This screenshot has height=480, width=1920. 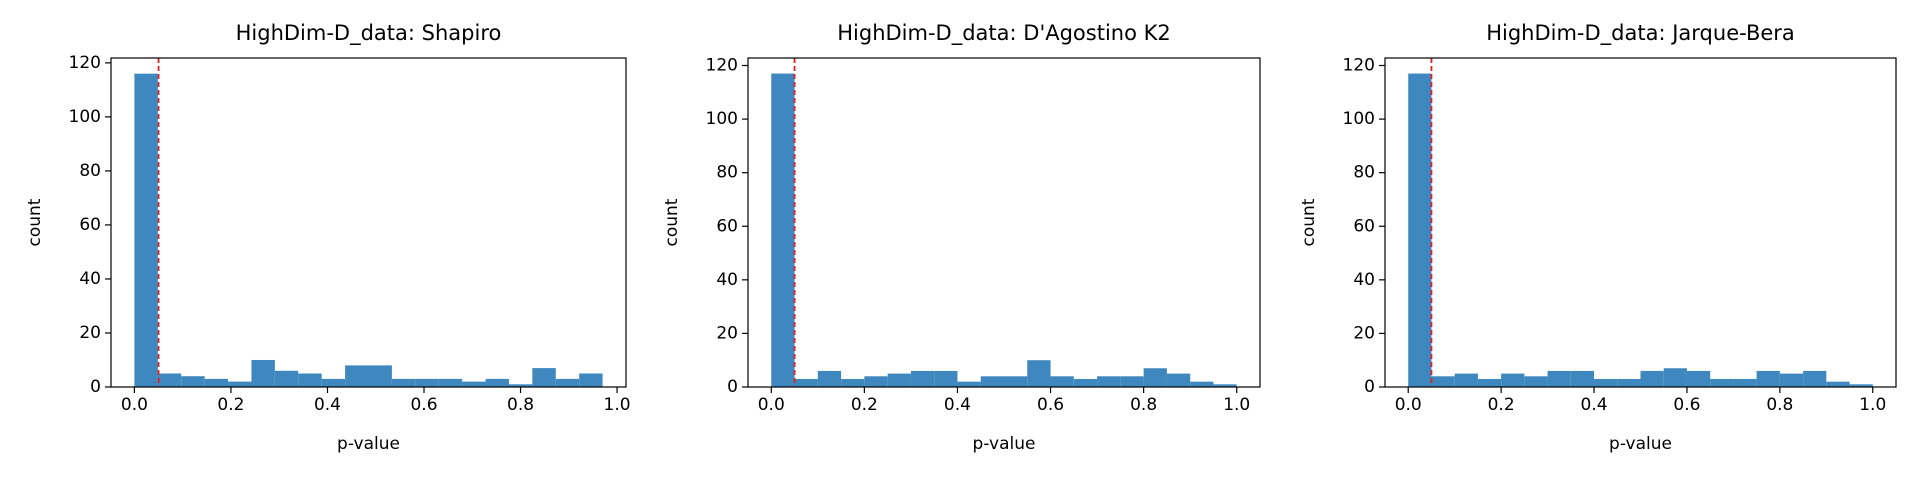 What do you see at coordinates (1004, 33) in the screenshot?
I see `chart-title: HighDim-D_data: D'Agostino K2` at bounding box center [1004, 33].